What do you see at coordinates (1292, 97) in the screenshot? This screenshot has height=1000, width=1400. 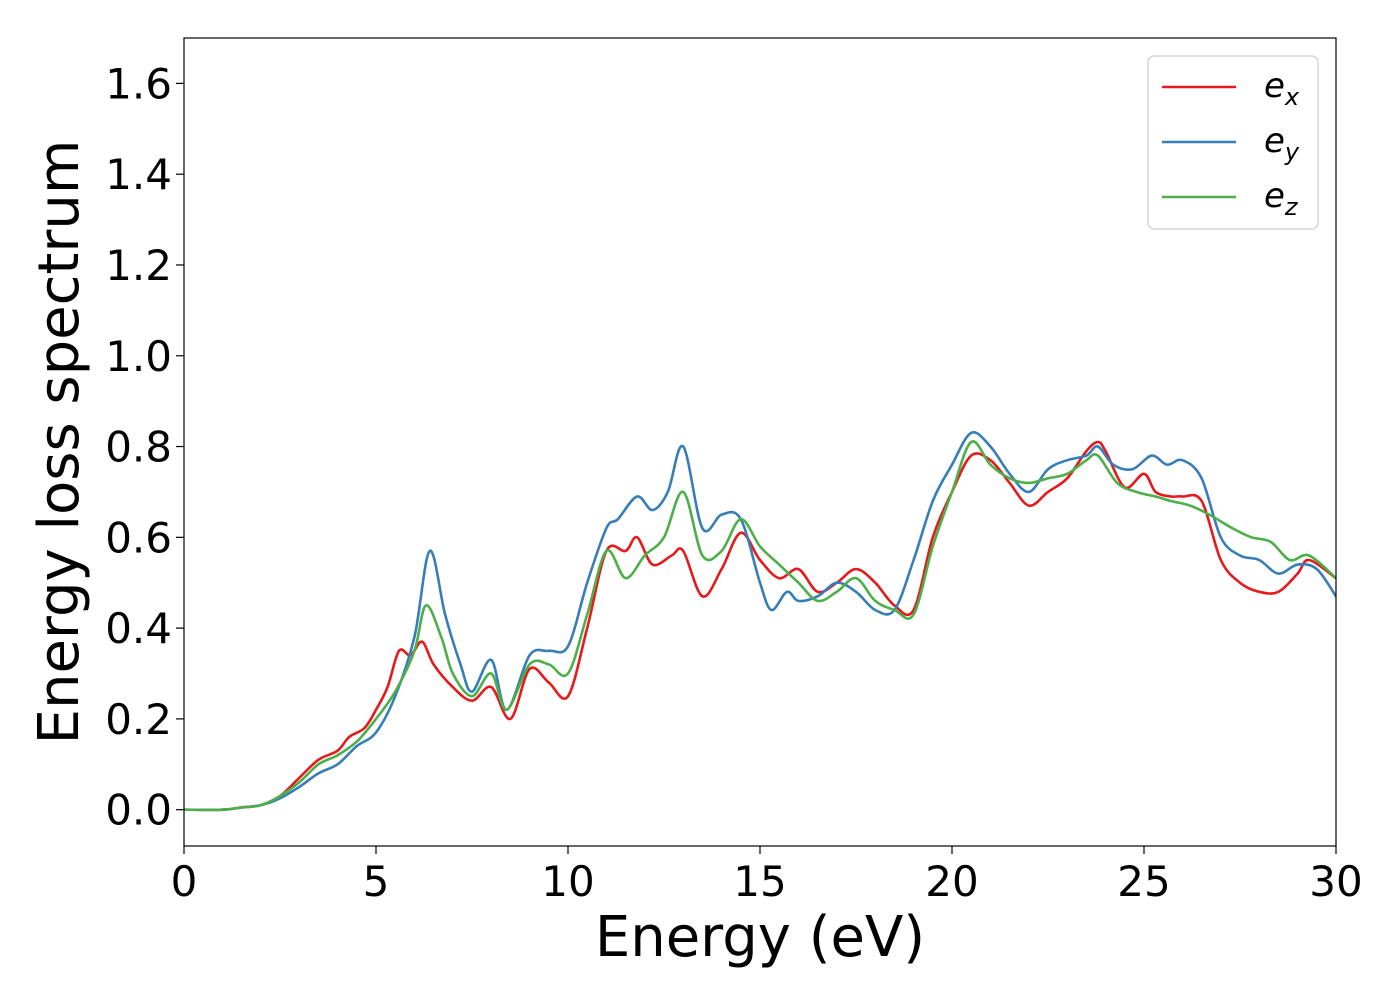 I see `legend-label-subscript: x` at bounding box center [1292, 97].